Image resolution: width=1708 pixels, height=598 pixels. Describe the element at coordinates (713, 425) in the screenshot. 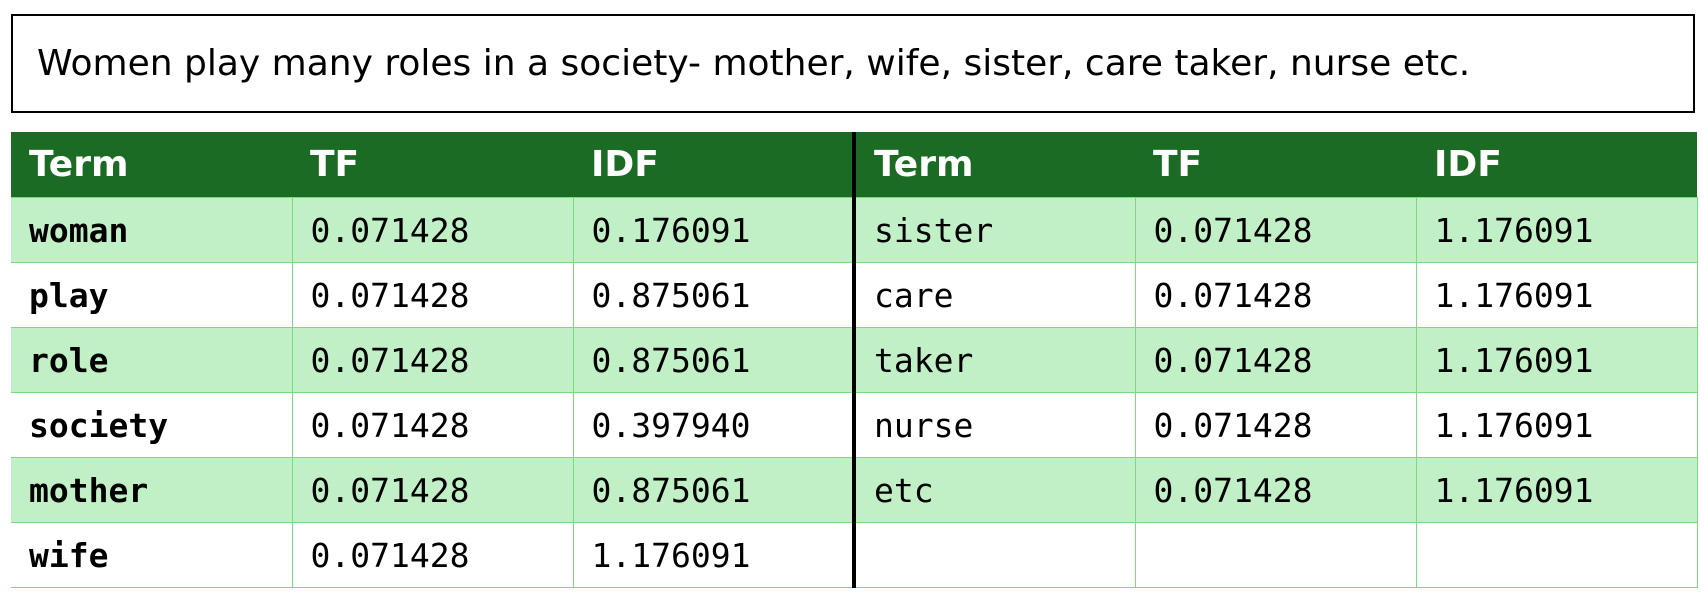

I see `idf-cell: 0.397940` at that location.